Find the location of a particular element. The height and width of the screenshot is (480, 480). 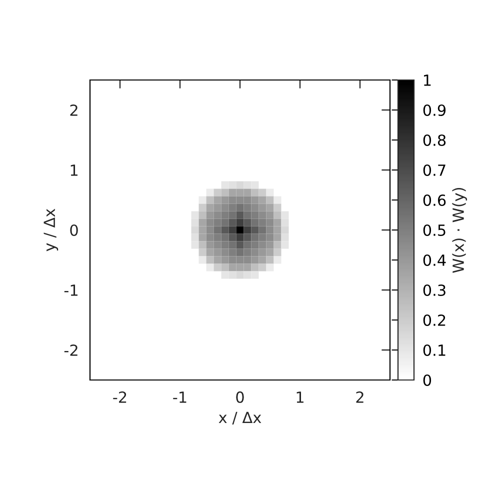

color-bar-label: 0.6 is located at coordinates (434, 200).